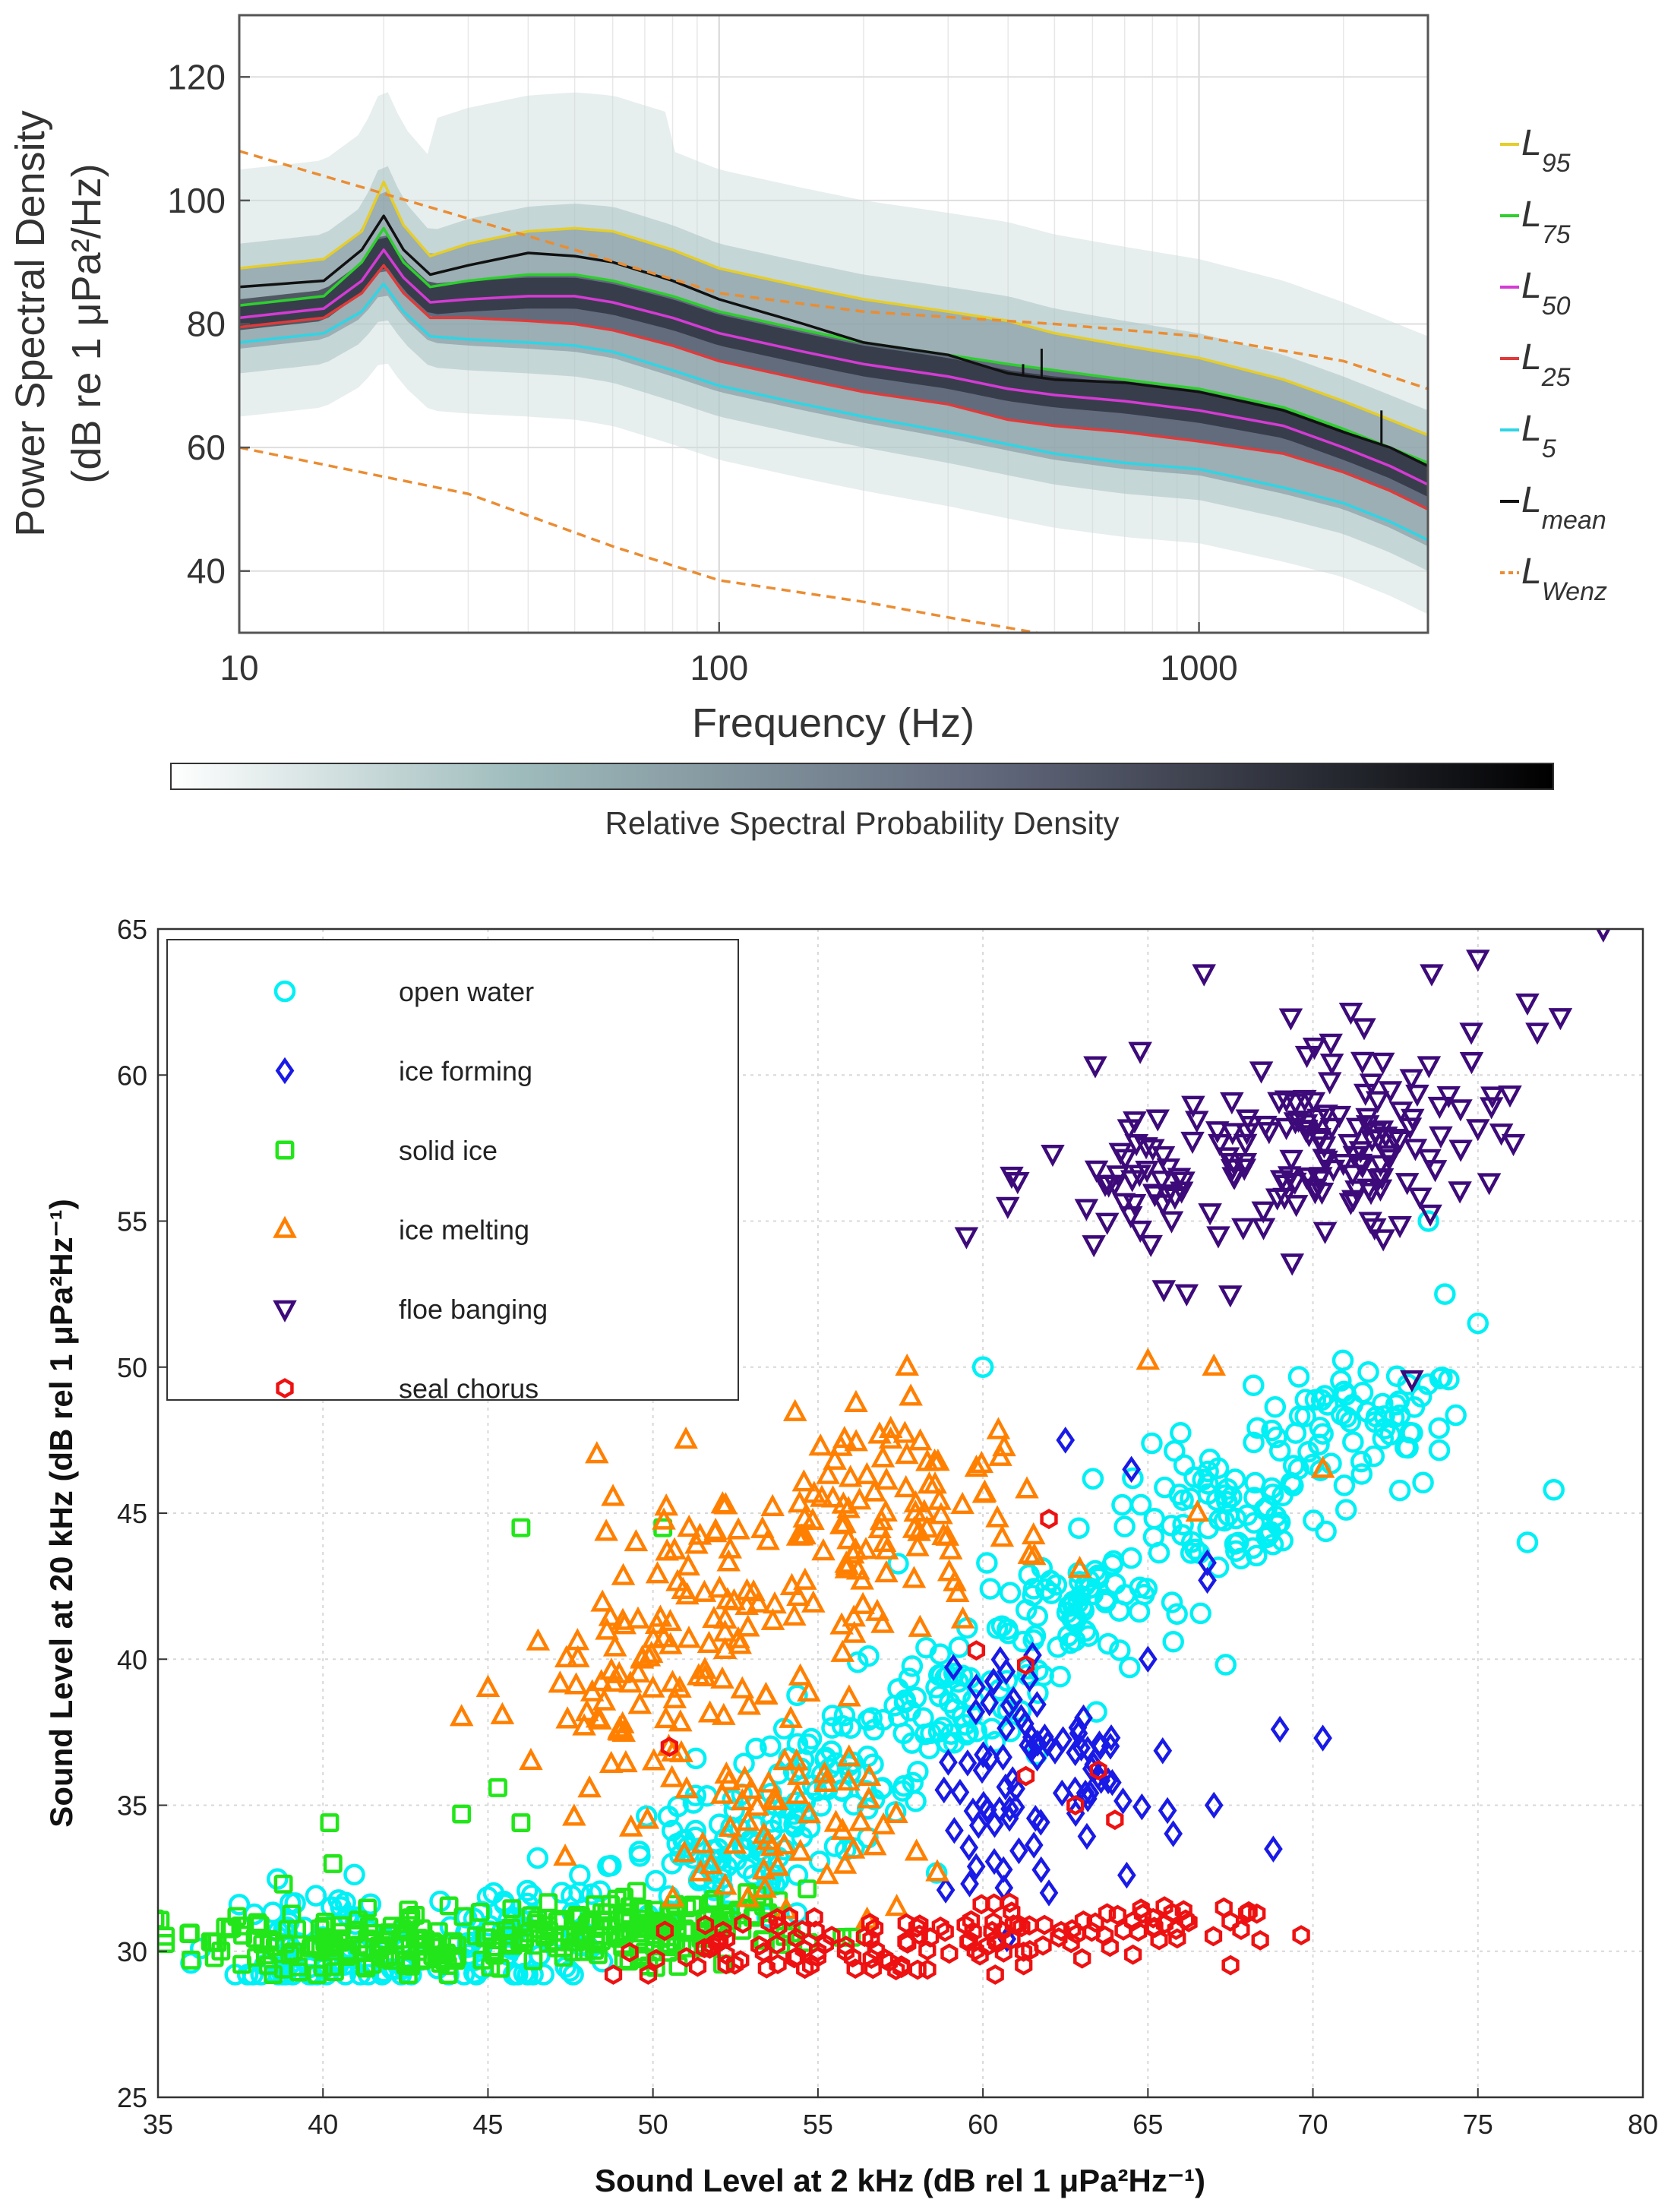 This screenshot has height=2212, width=1671. What do you see at coordinates (132, 1806) in the screenshot?
I see `plot2-y-tick-label: 35` at bounding box center [132, 1806].